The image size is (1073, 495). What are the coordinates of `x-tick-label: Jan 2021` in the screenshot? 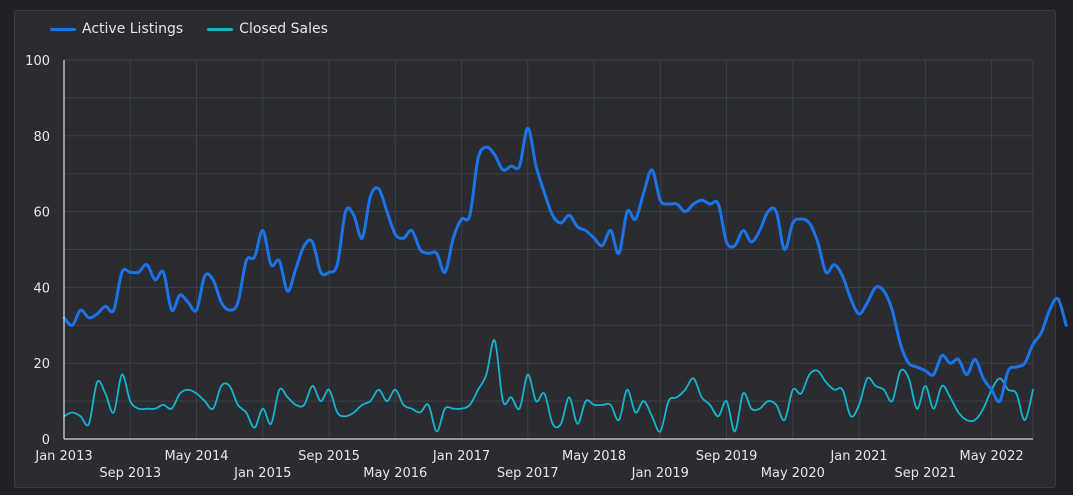 It's located at (858, 456).